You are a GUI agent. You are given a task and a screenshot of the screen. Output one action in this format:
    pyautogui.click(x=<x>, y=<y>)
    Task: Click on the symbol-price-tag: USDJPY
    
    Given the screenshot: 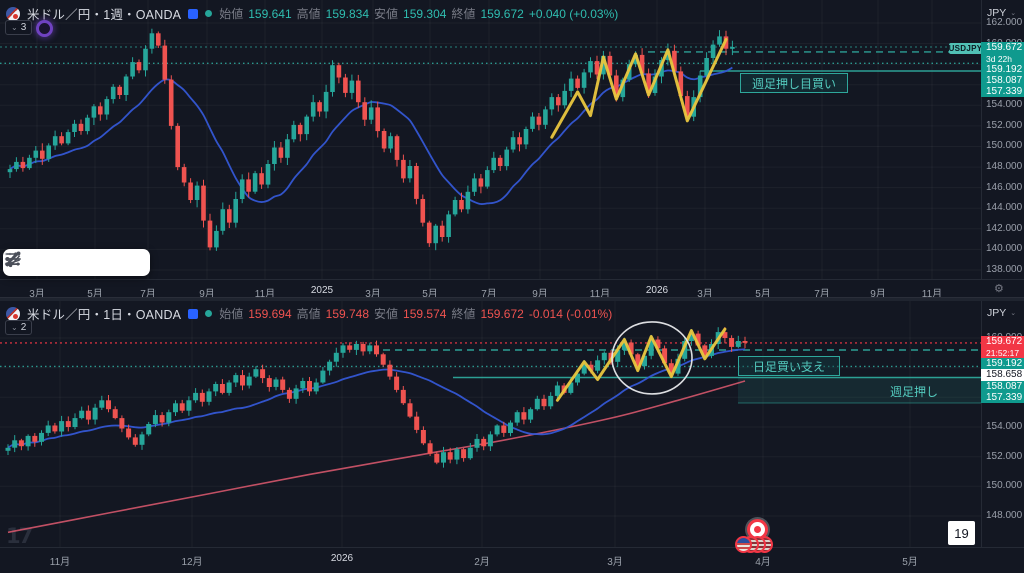 What is the action you would take?
    pyautogui.click(x=965, y=48)
    